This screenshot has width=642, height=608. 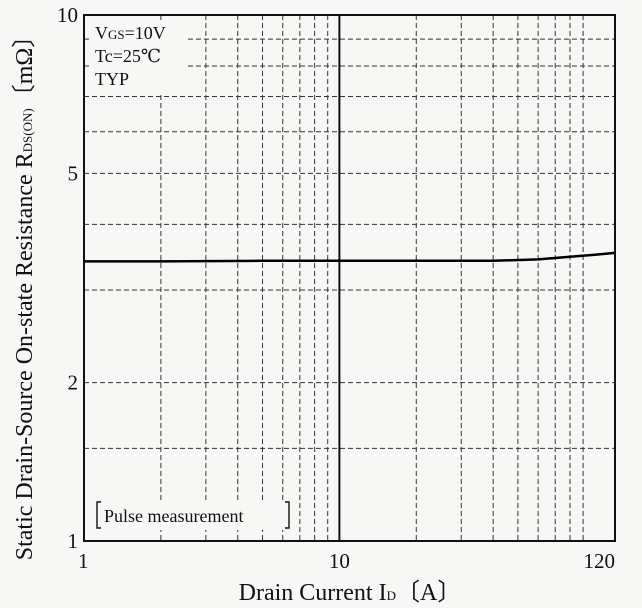 I want to click on y-axis-symbol: R, so click(x=25, y=160).